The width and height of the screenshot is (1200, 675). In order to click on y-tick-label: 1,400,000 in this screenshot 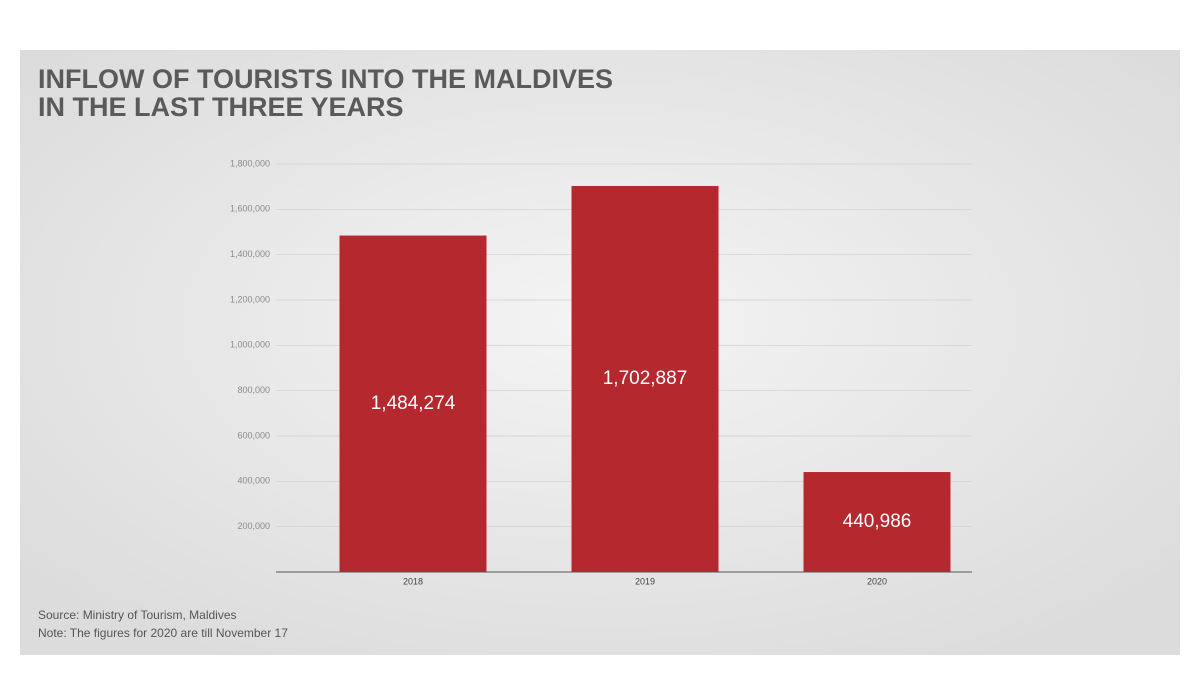, I will do `click(250, 254)`.